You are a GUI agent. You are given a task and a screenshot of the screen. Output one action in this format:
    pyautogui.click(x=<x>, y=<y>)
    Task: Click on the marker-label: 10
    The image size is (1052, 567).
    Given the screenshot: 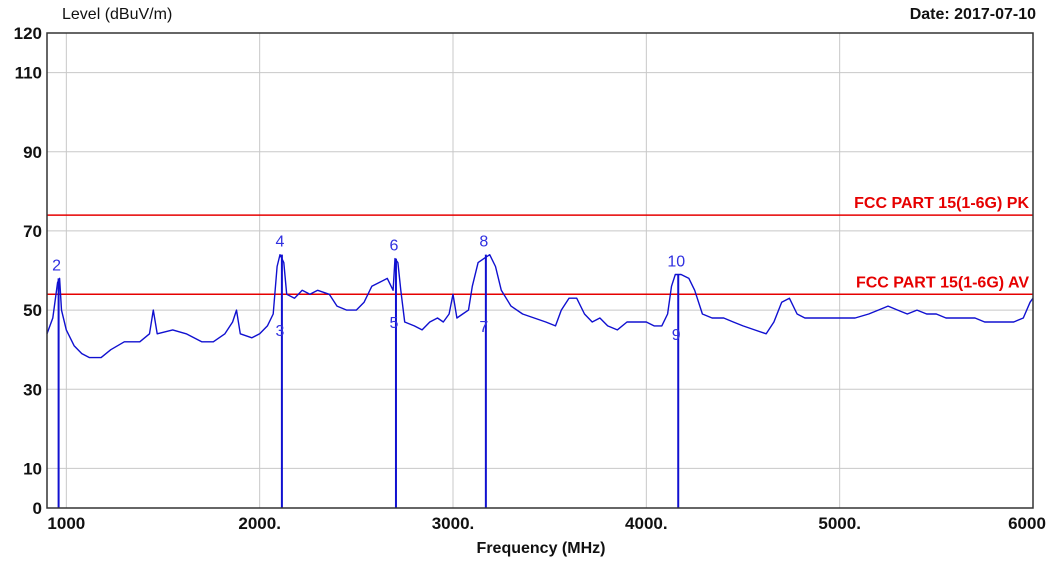 What is the action you would take?
    pyautogui.click(x=676, y=261)
    